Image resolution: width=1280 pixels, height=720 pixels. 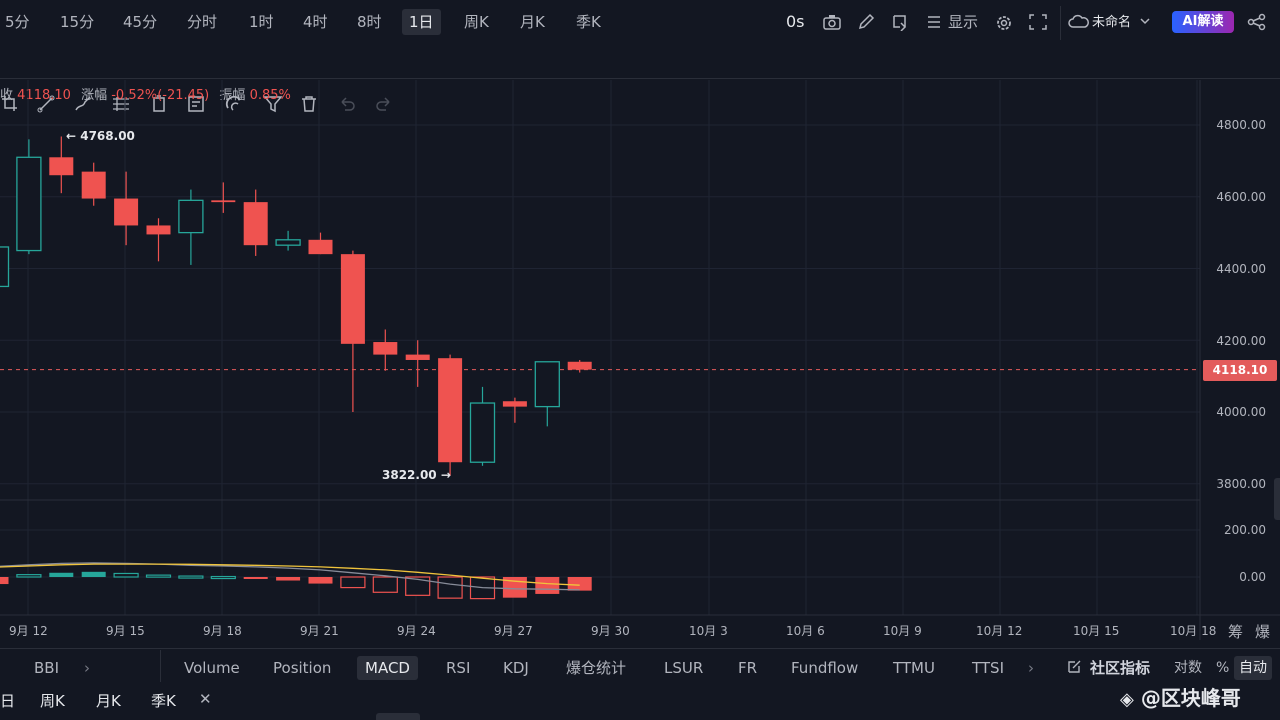 I want to click on undo-icon, so click(x=347, y=104).